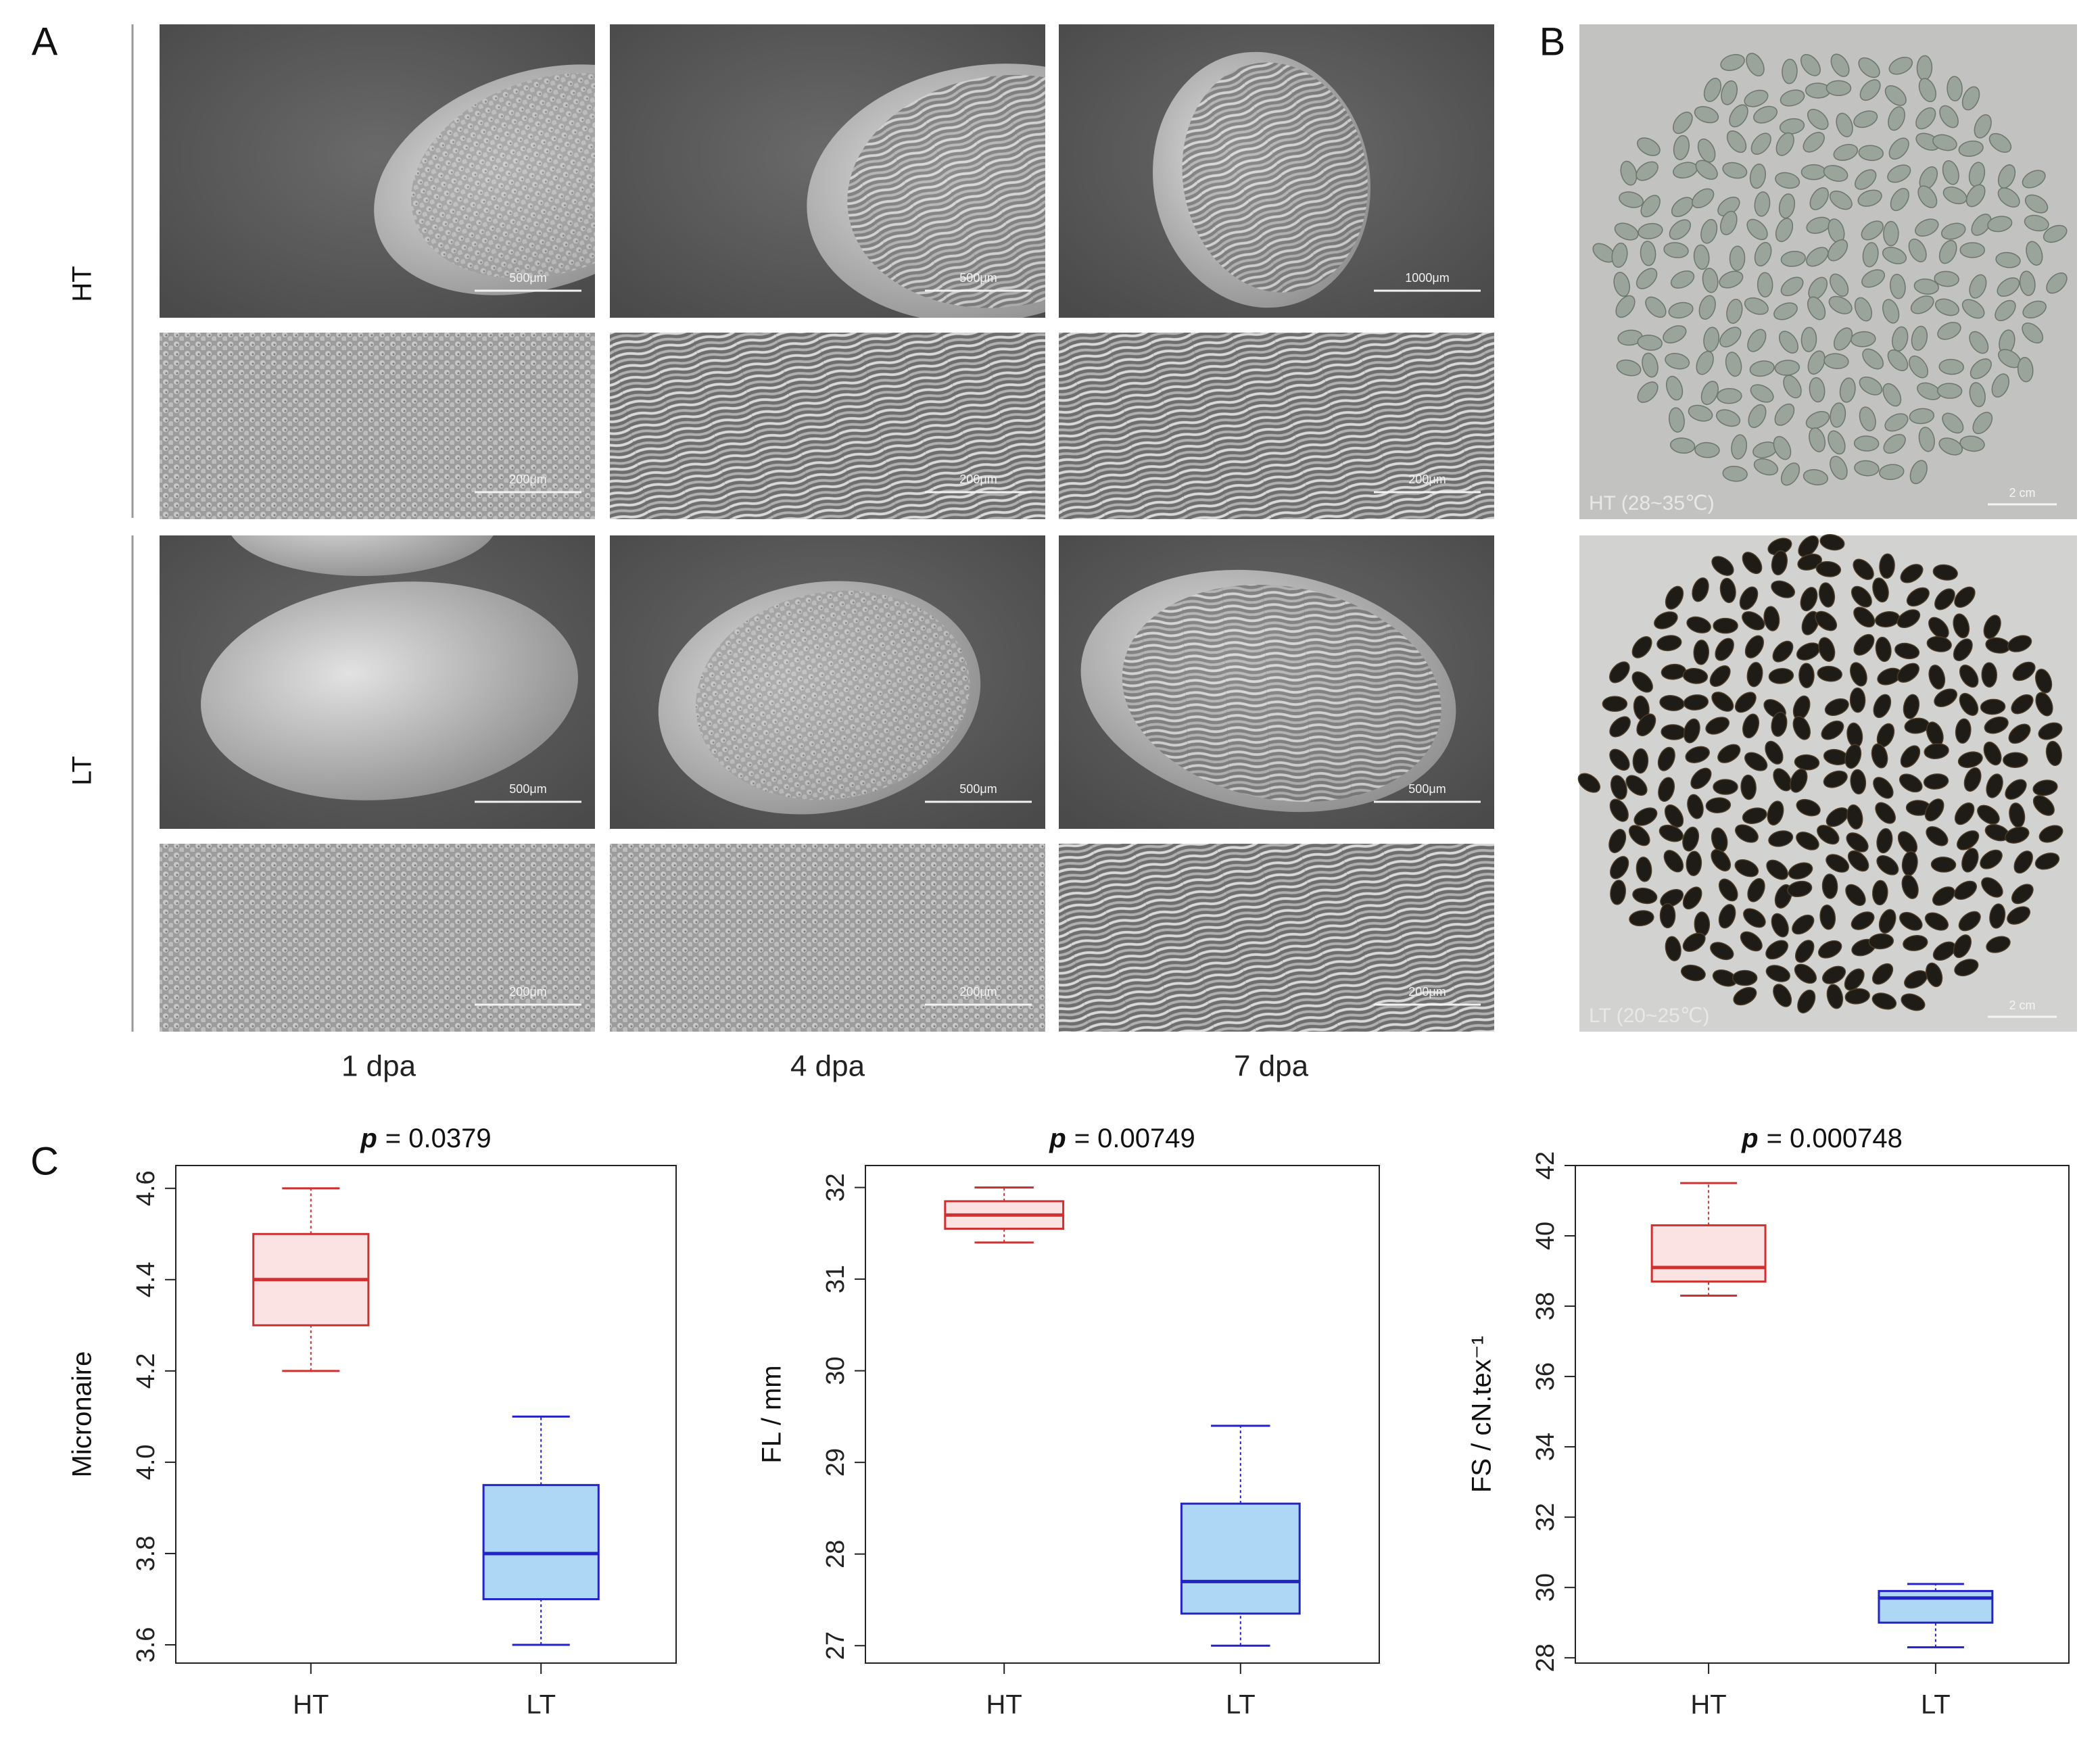 The height and width of the screenshot is (1753, 2100). What do you see at coordinates (1482, 1414) in the screenshot?
I see `y-axis-label: FS / cN.tex⁻¹` at bounding box center [1482, 1414].